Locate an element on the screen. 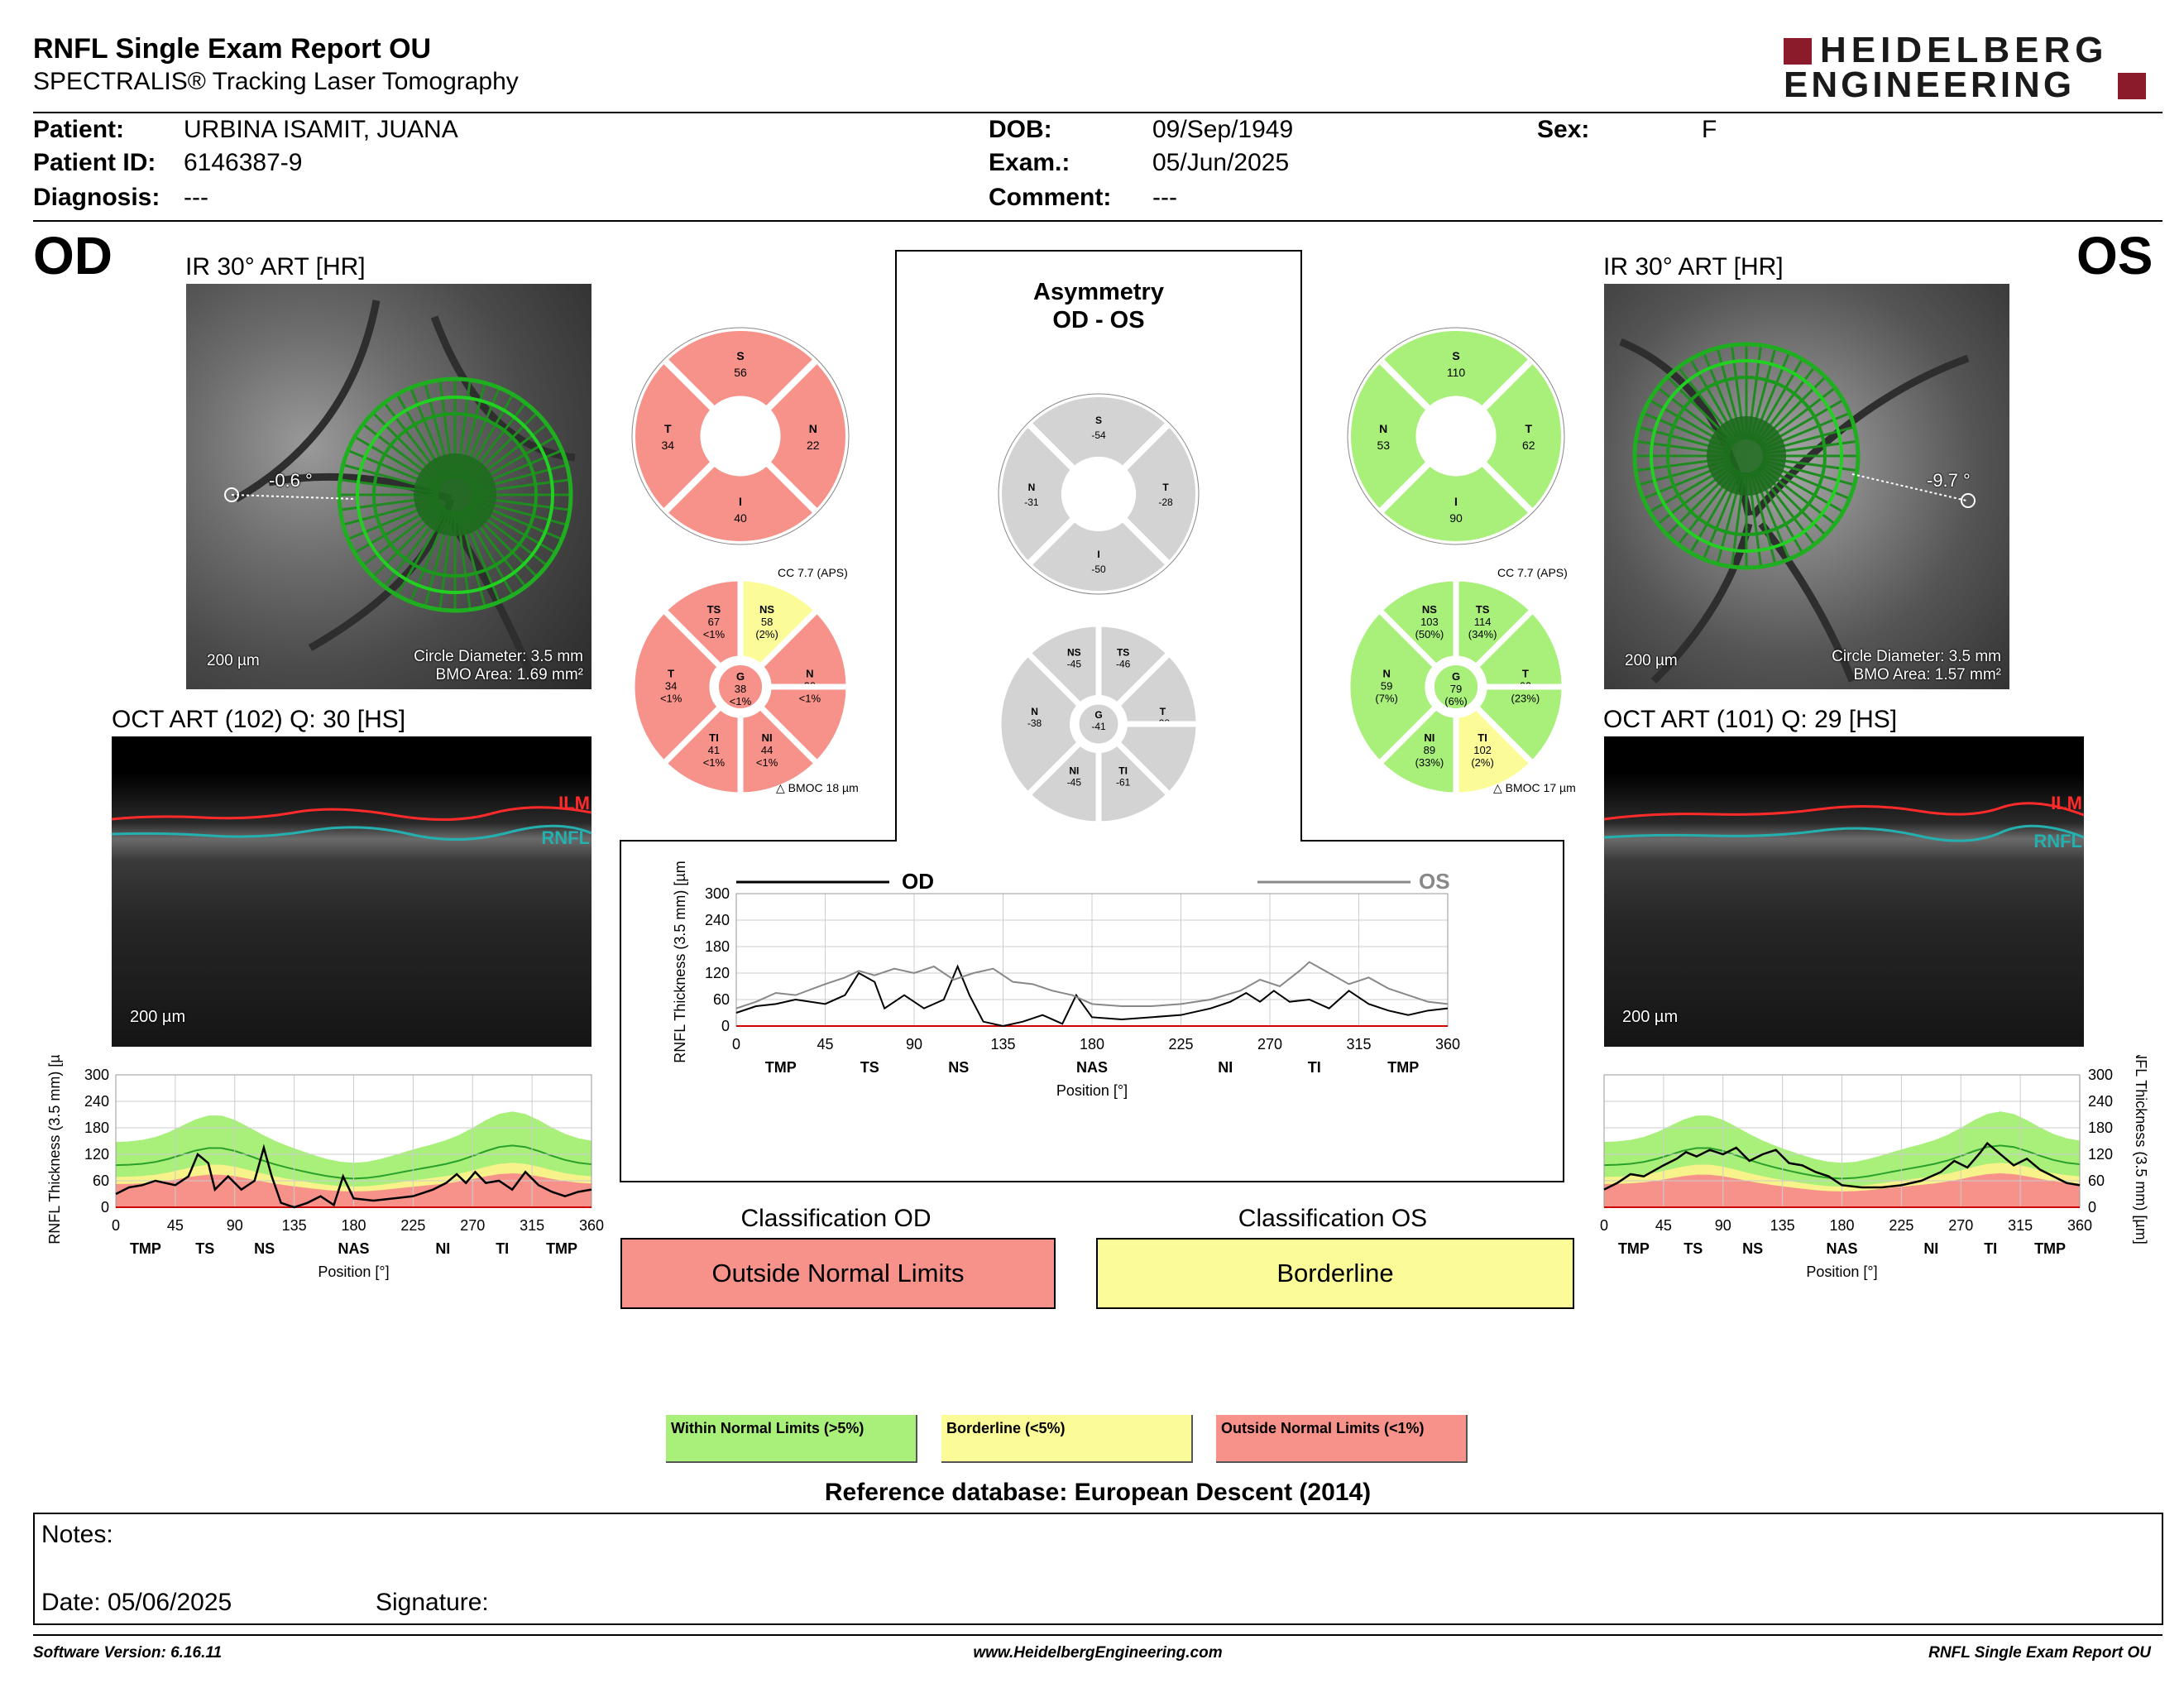 This screenshot has width=2184, height=1688. heidelberg-logo: HEIDELBERG ENGINEERING is located at coordinates (1969, 67).